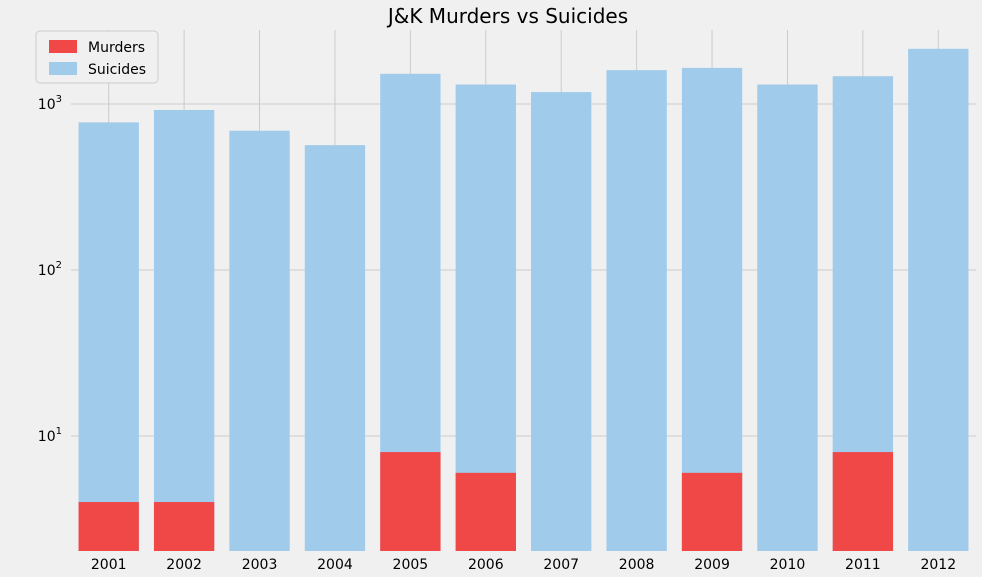 This screenshot has width=982, height=577. Describe the element at coordinates (485, 511) in the screenshot. I see `bar-murders-2006` at that location.